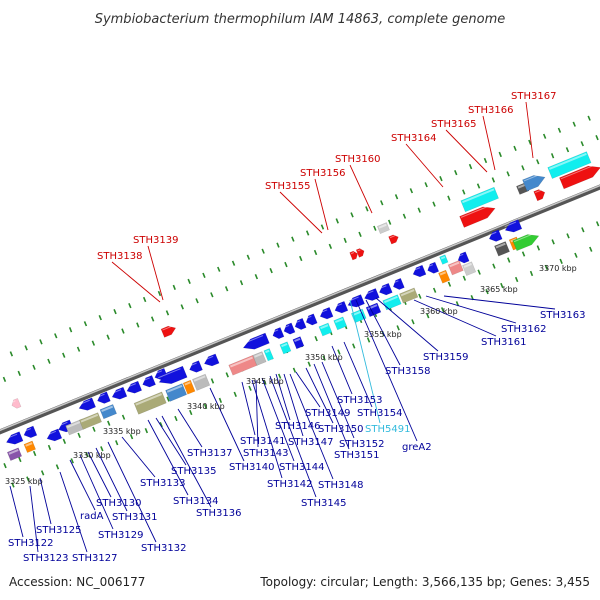 The image size is (600, 600). I want to click on gene-label-sth3165: STH3165, so click(453, 124).